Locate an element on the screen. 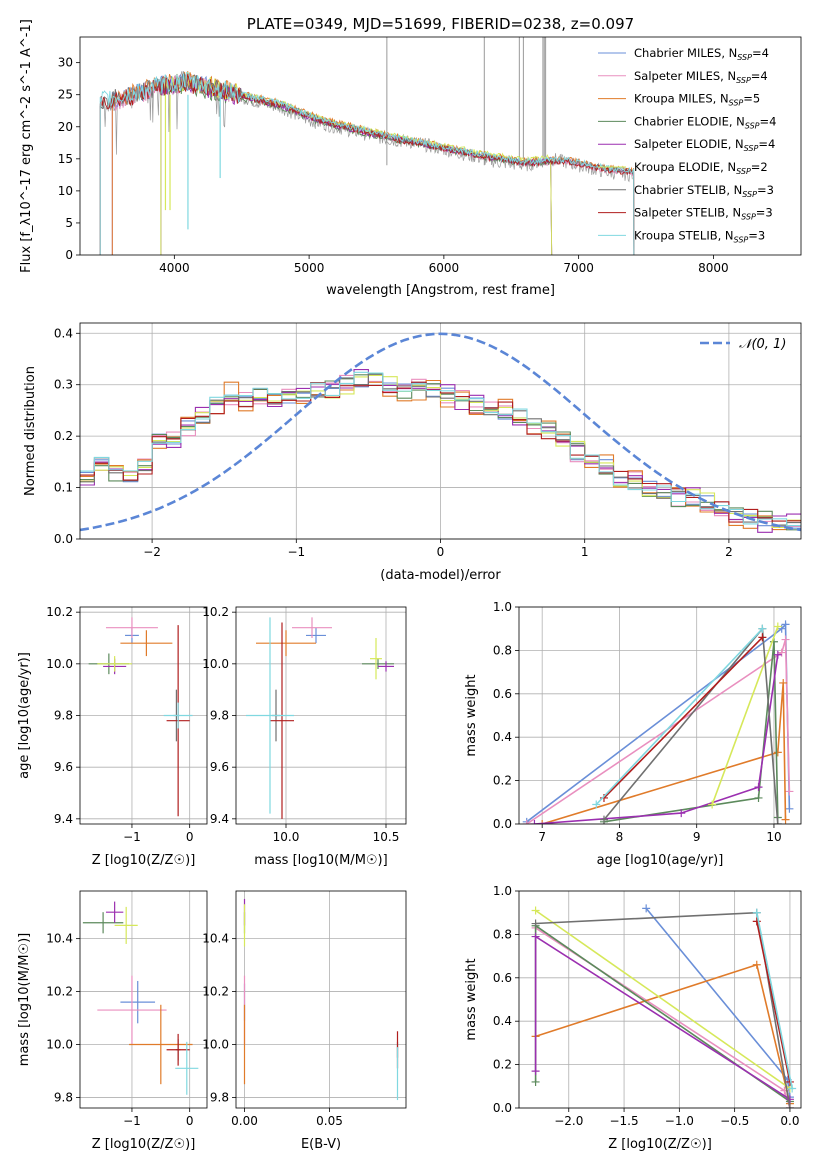  x-tick-label: 0.05 is located at coordinates (329, 1121).